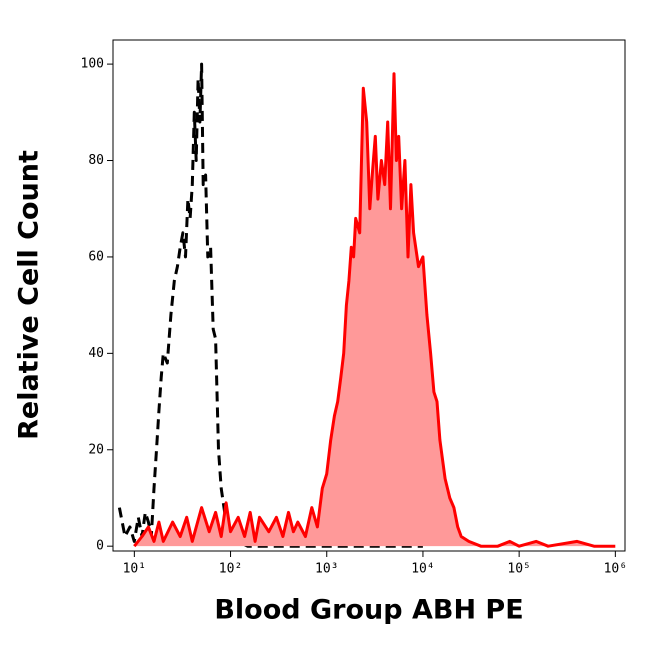 This screenshot has width=646, height=645. Describe the element at coordinates (134, 569) in the screenshot. I see `x-tick-label: 10¹` at that location.